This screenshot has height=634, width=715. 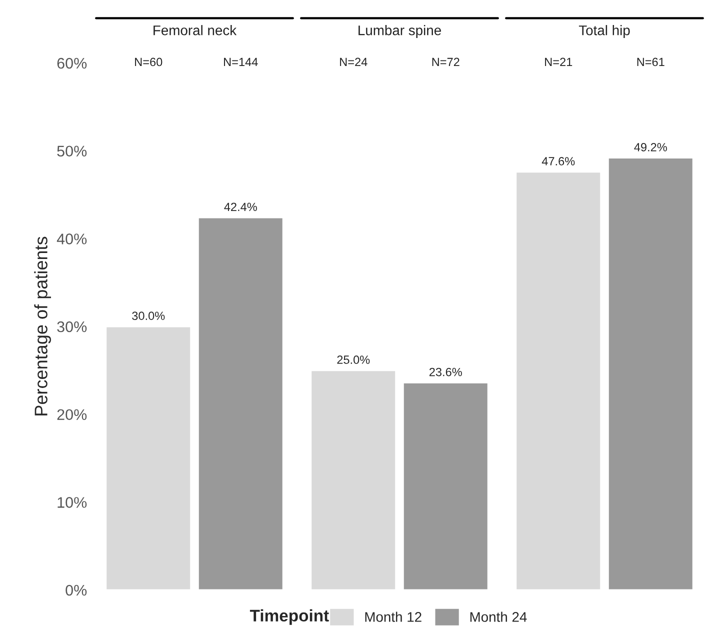 What do you see at coordinates (148, 62) in the screenshot?
I see `annotation: N=60` at bounding box center [148, 62].